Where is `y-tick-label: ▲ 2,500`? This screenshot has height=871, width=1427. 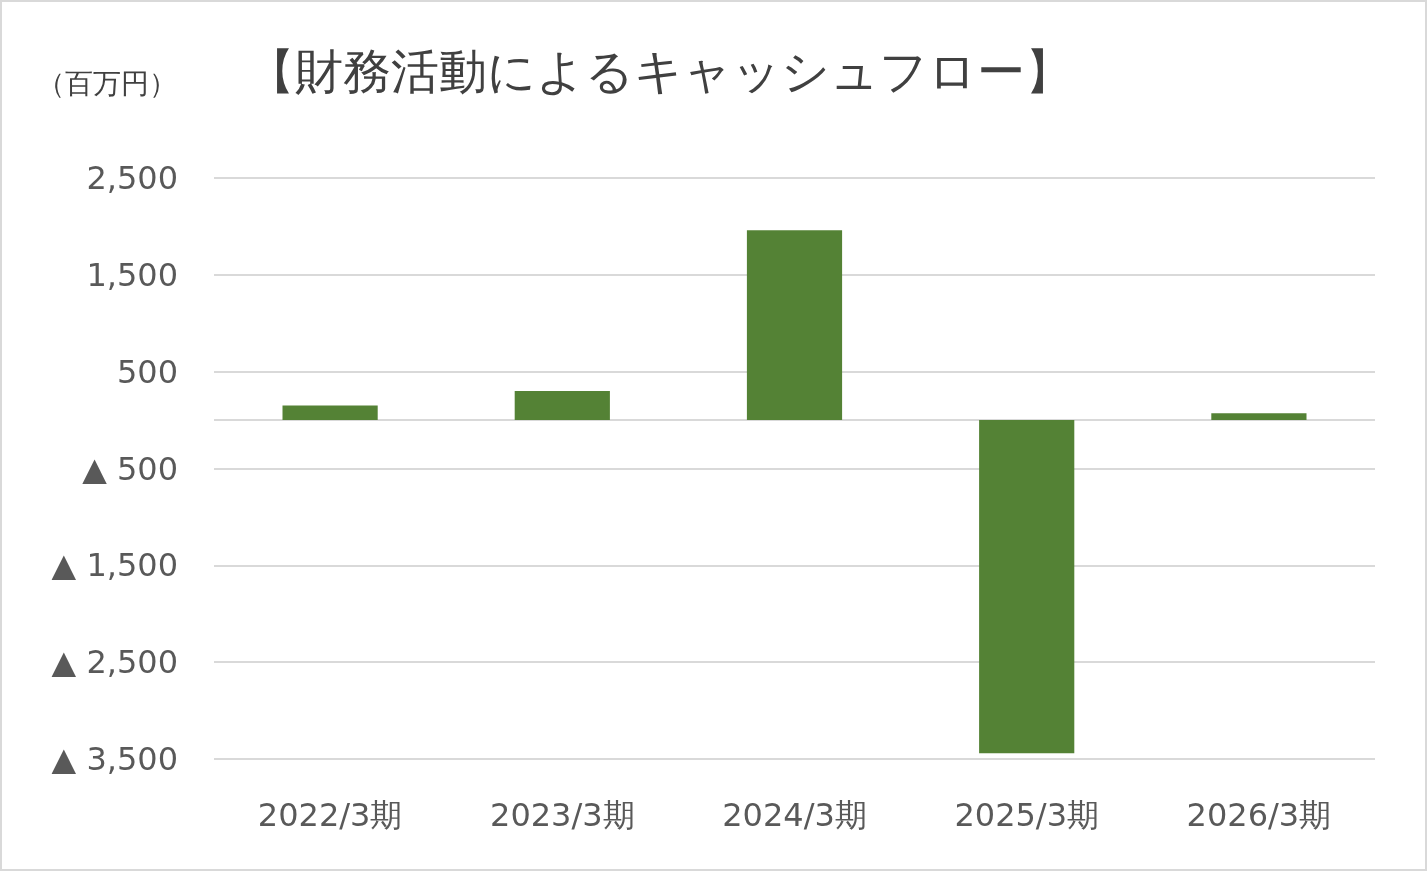
y-tick-label: ▲ 2,500 is located at coordinates (114, 662).